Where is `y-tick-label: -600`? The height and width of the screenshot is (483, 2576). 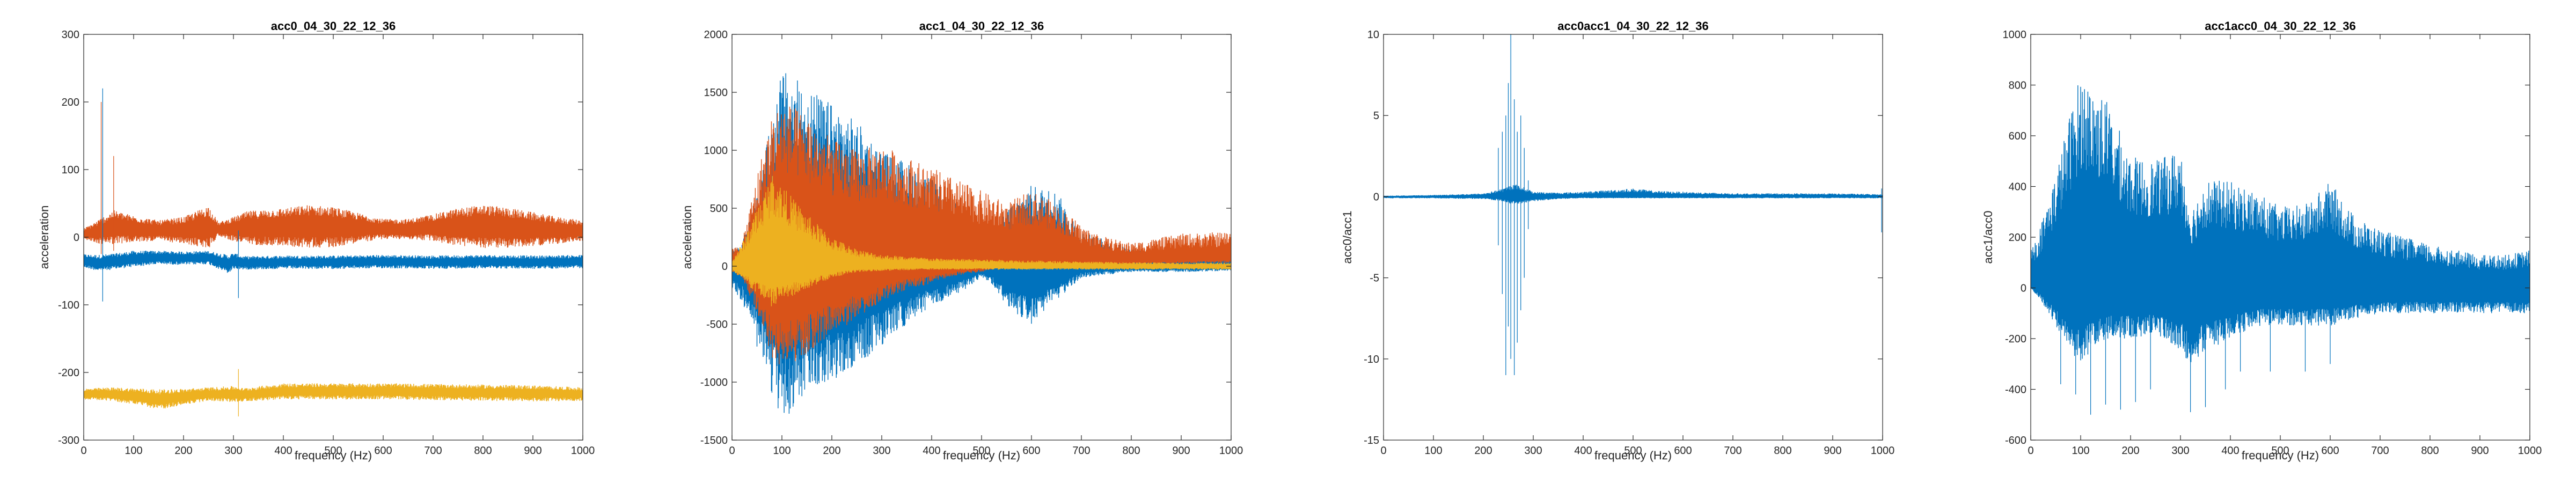
y-tick-label: -600 is located at coordinates (2015, 441).